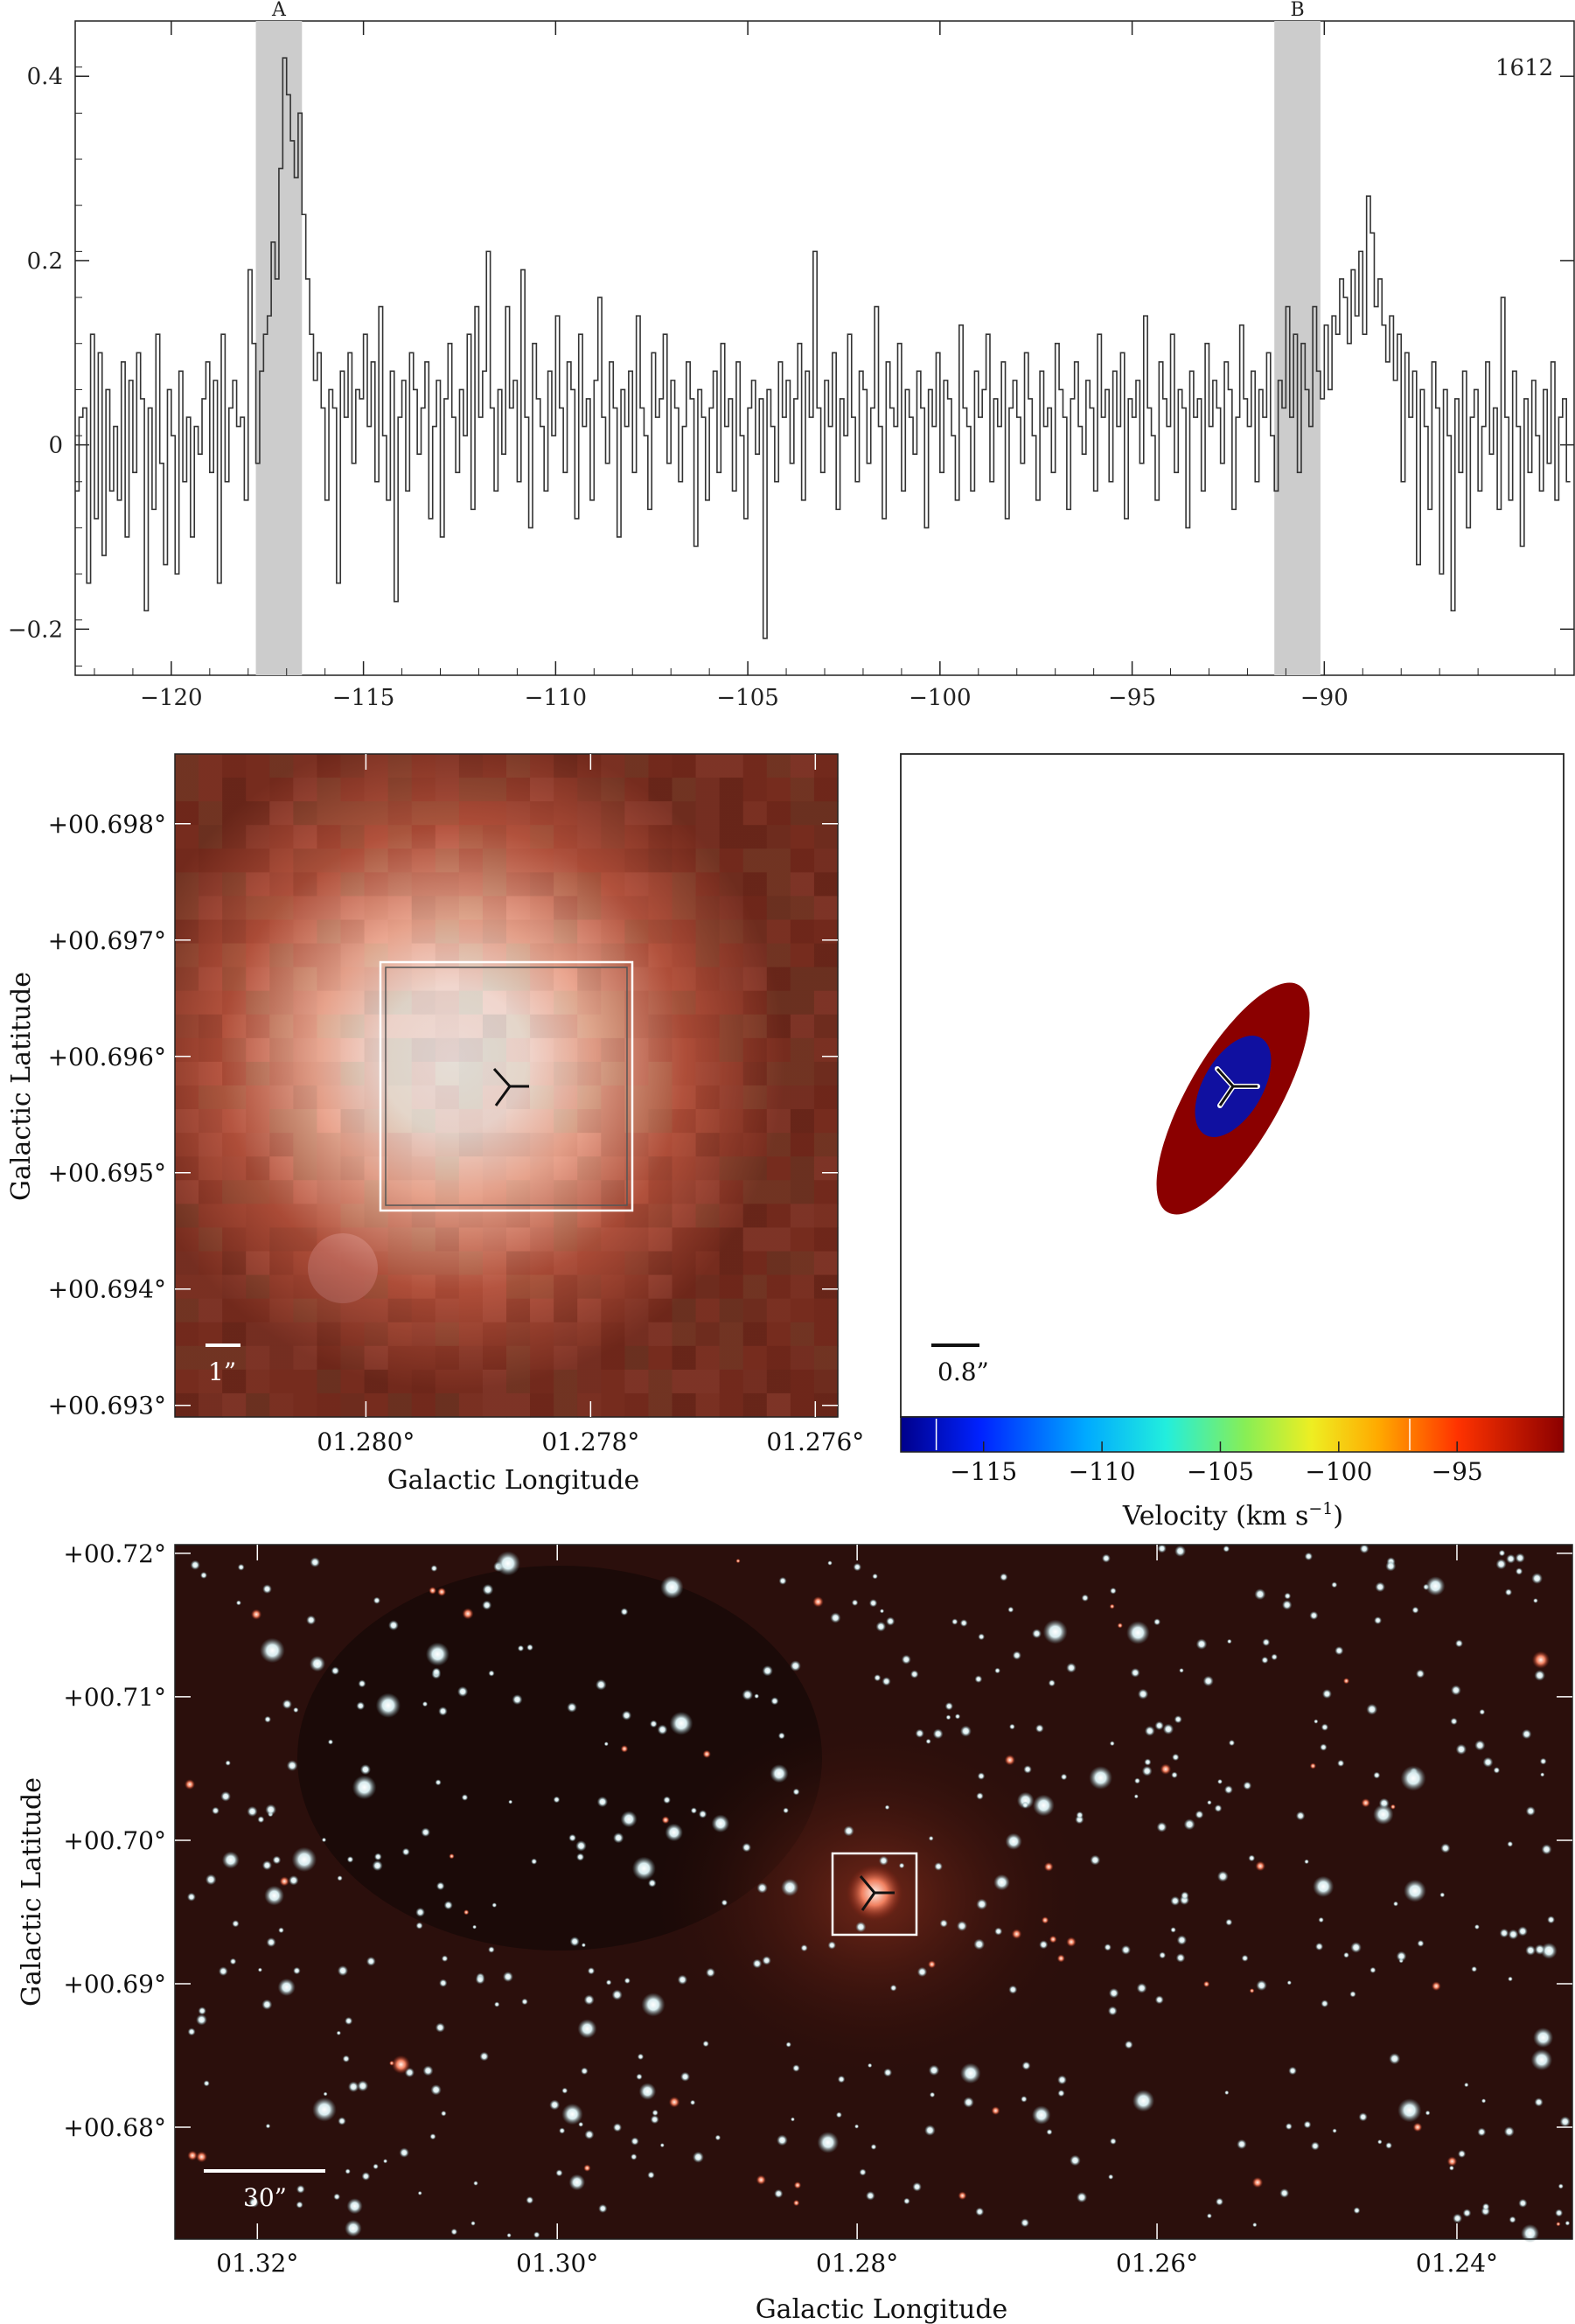 Image resolution: width=1575 pixels, height=2324 pixels. I want to click on maser-position-icon-core, so click(1237, 1086).